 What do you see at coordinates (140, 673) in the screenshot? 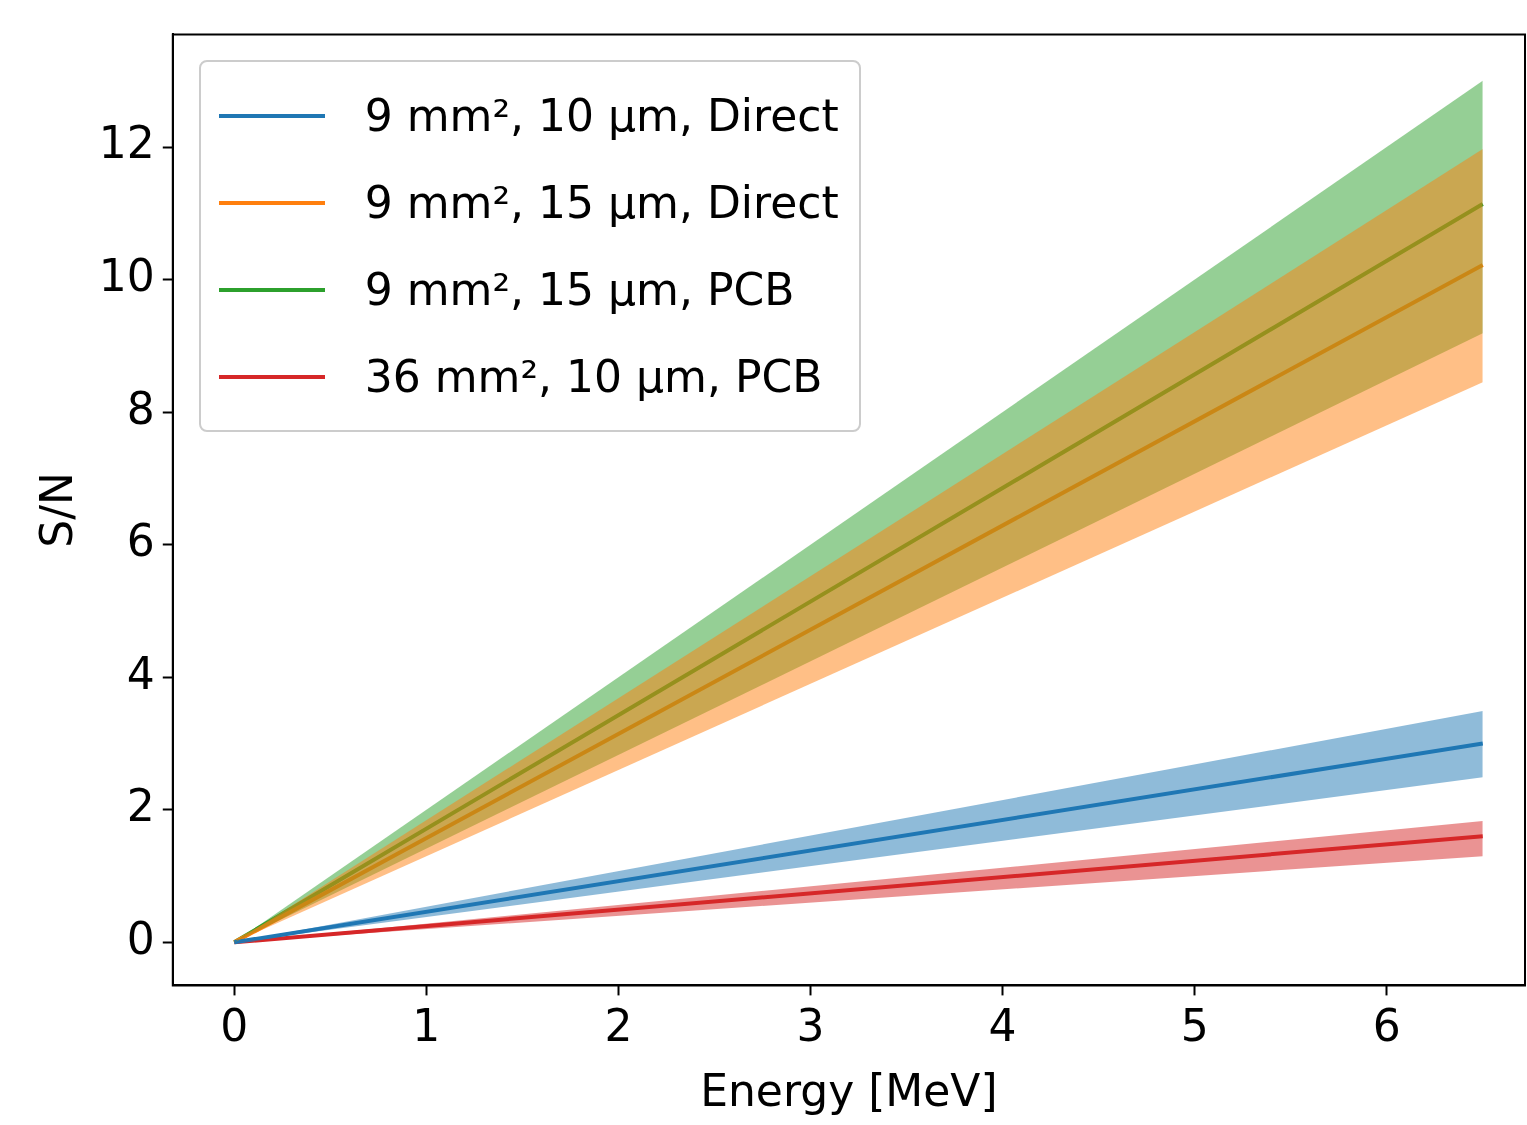
I see `y-tick-label: 4` at bounding box center [140, 673].